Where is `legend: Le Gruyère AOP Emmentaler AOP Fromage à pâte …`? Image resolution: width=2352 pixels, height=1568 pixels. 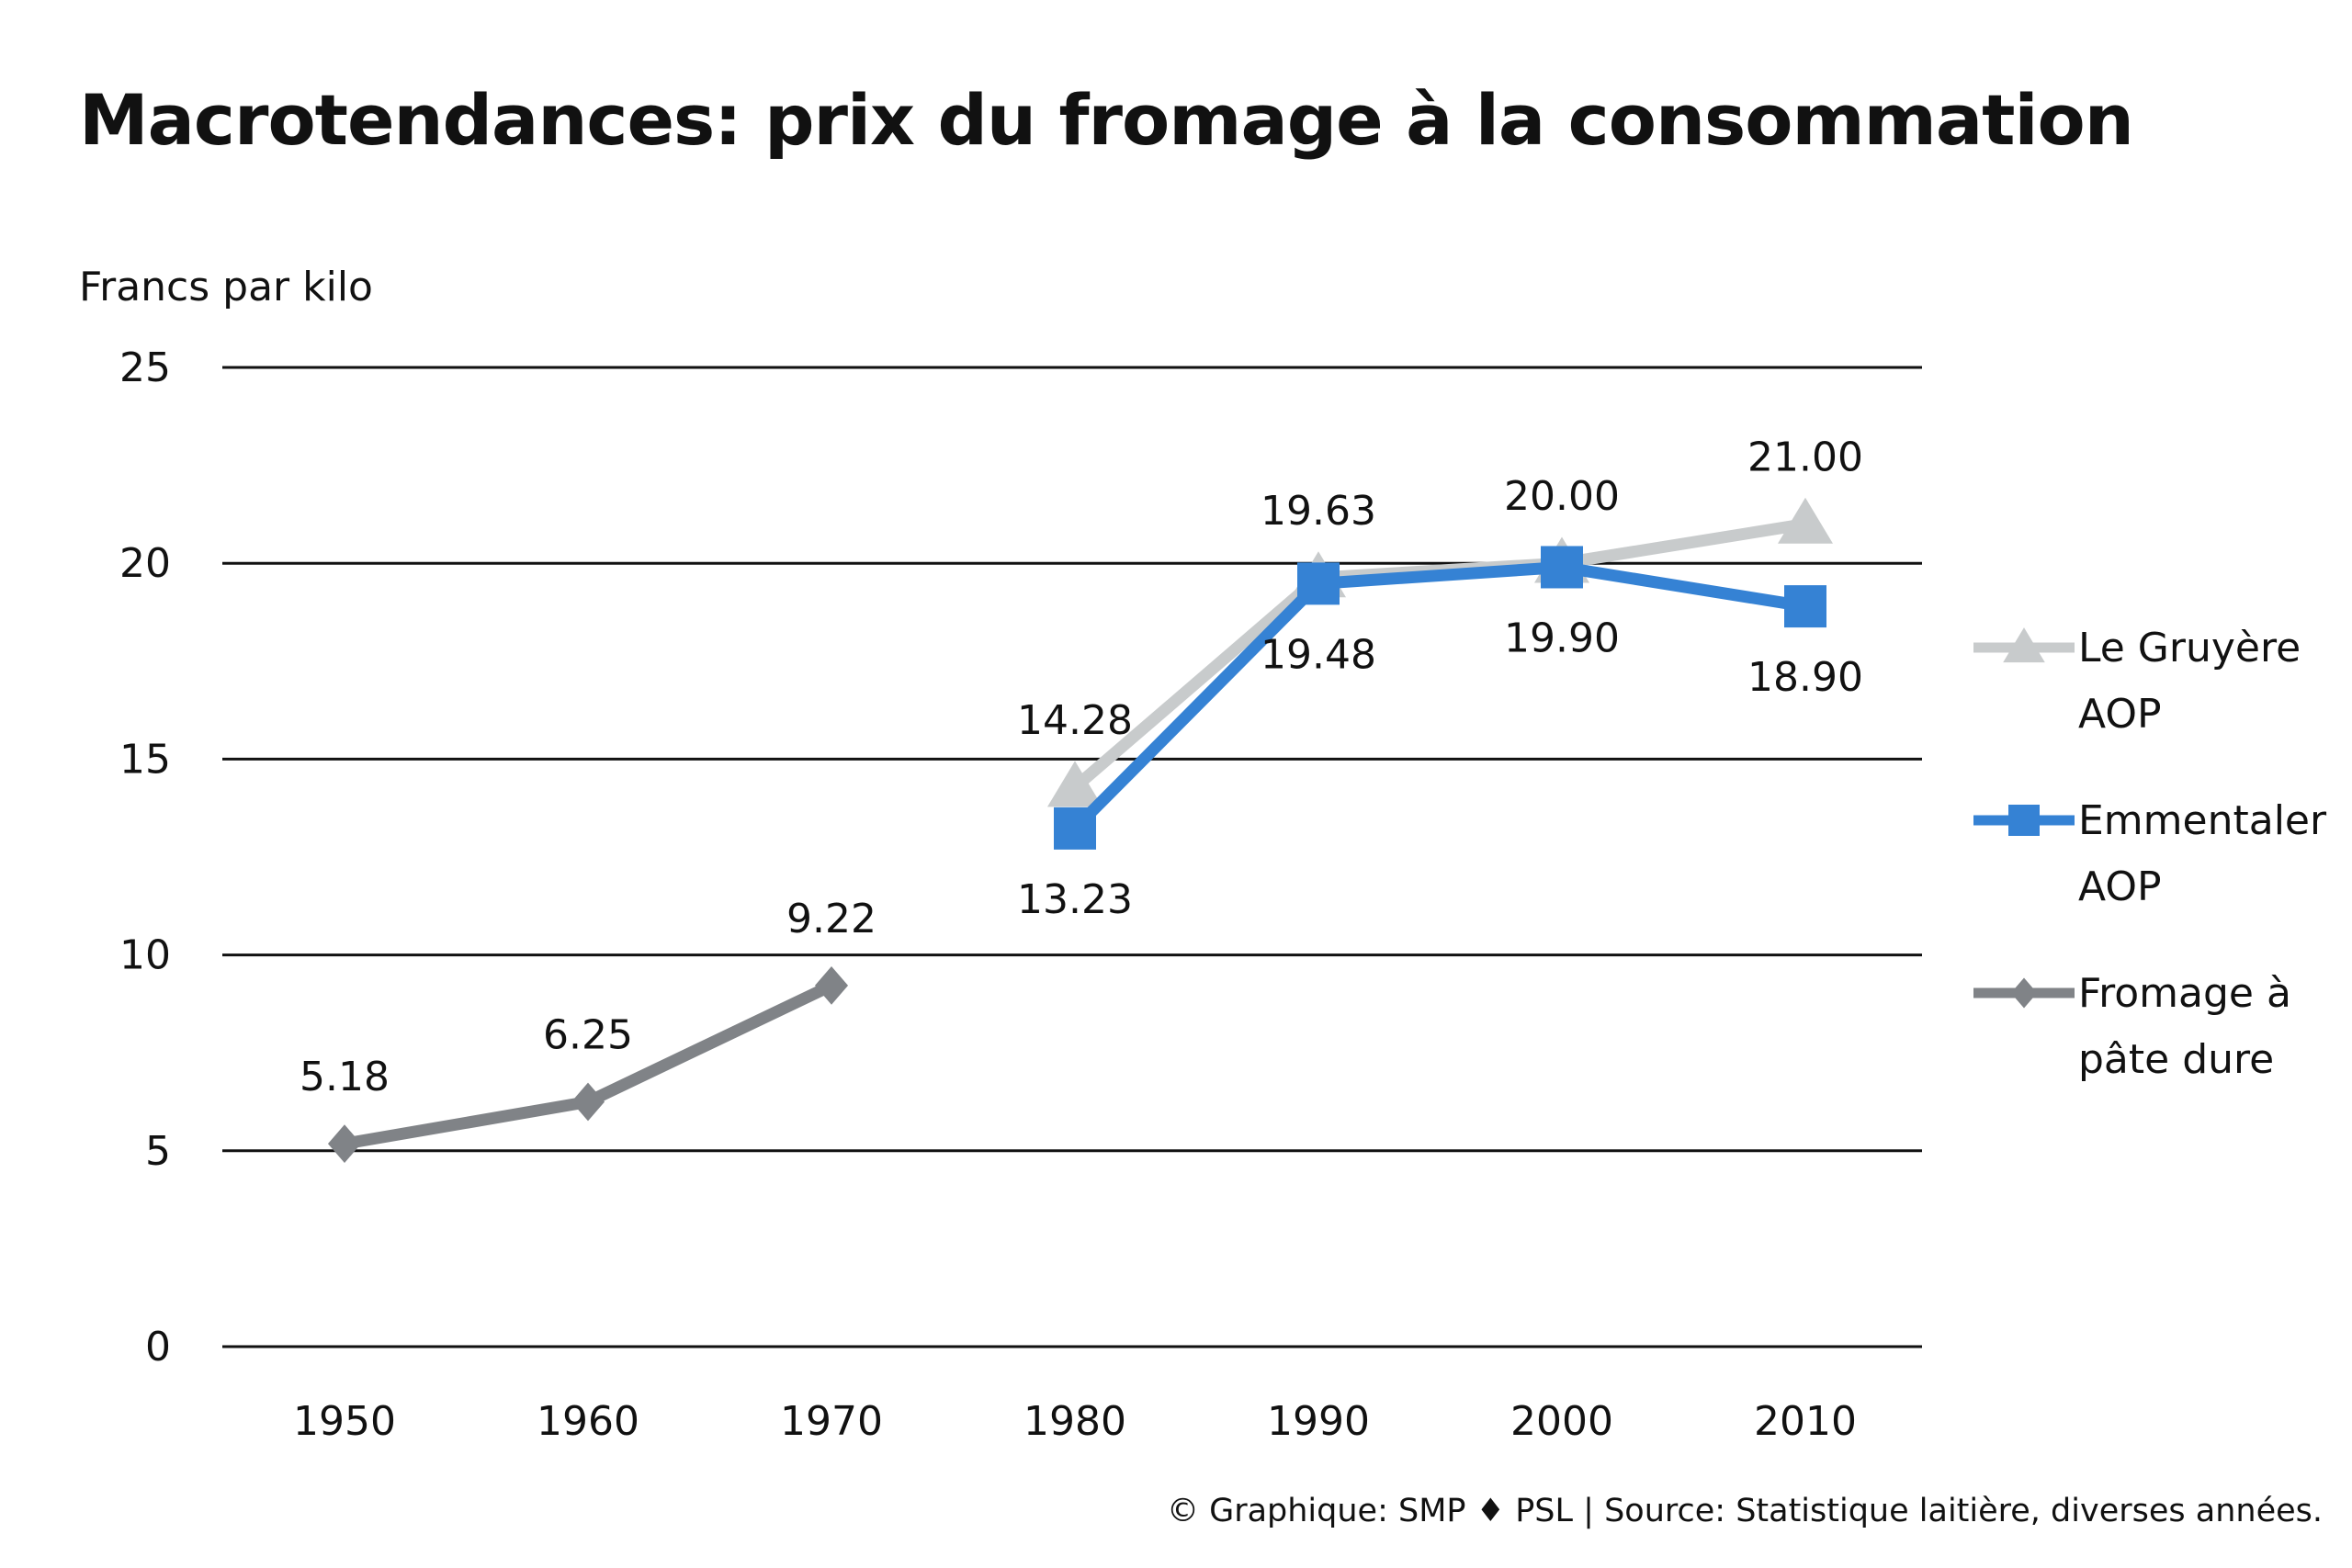 legend: Le Gruyère AOP Emmentaler AOP Fromage à pâte … is located at coordinates (2150, 854).